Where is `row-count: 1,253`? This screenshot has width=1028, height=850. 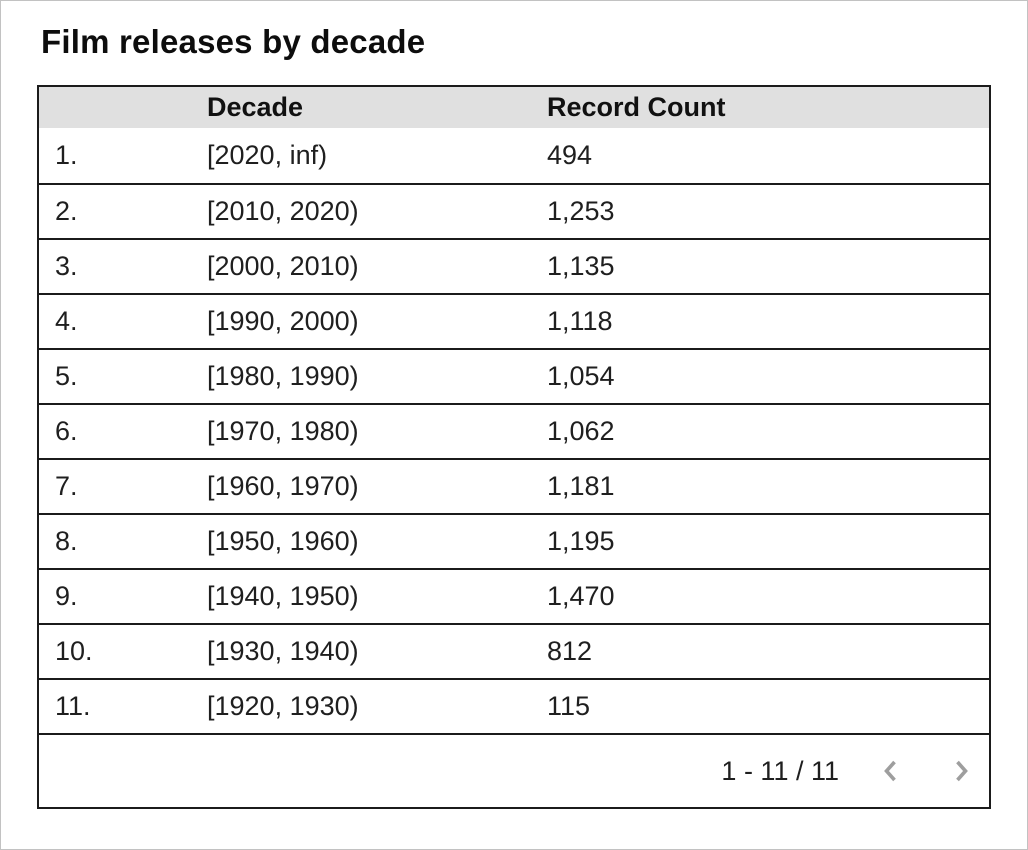
row-count: 1,253 is located at coordinates (581, 211).